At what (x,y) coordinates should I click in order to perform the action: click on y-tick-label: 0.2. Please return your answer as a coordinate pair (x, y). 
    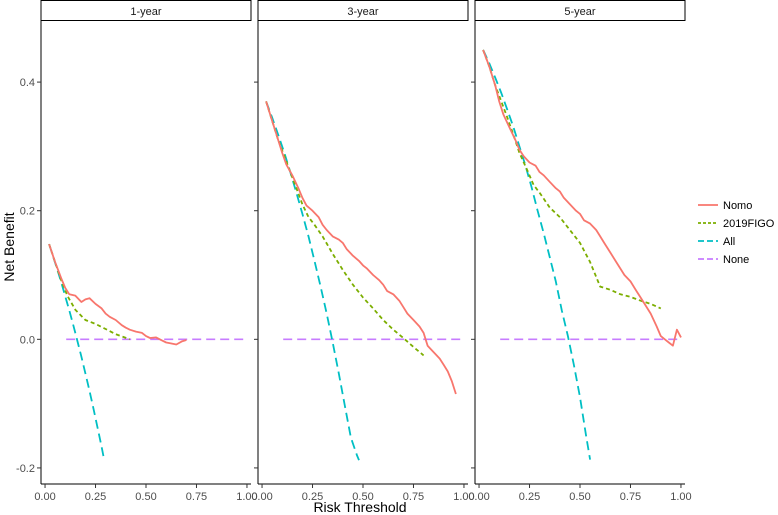
    Looking at the image, I should click on (27, 212).